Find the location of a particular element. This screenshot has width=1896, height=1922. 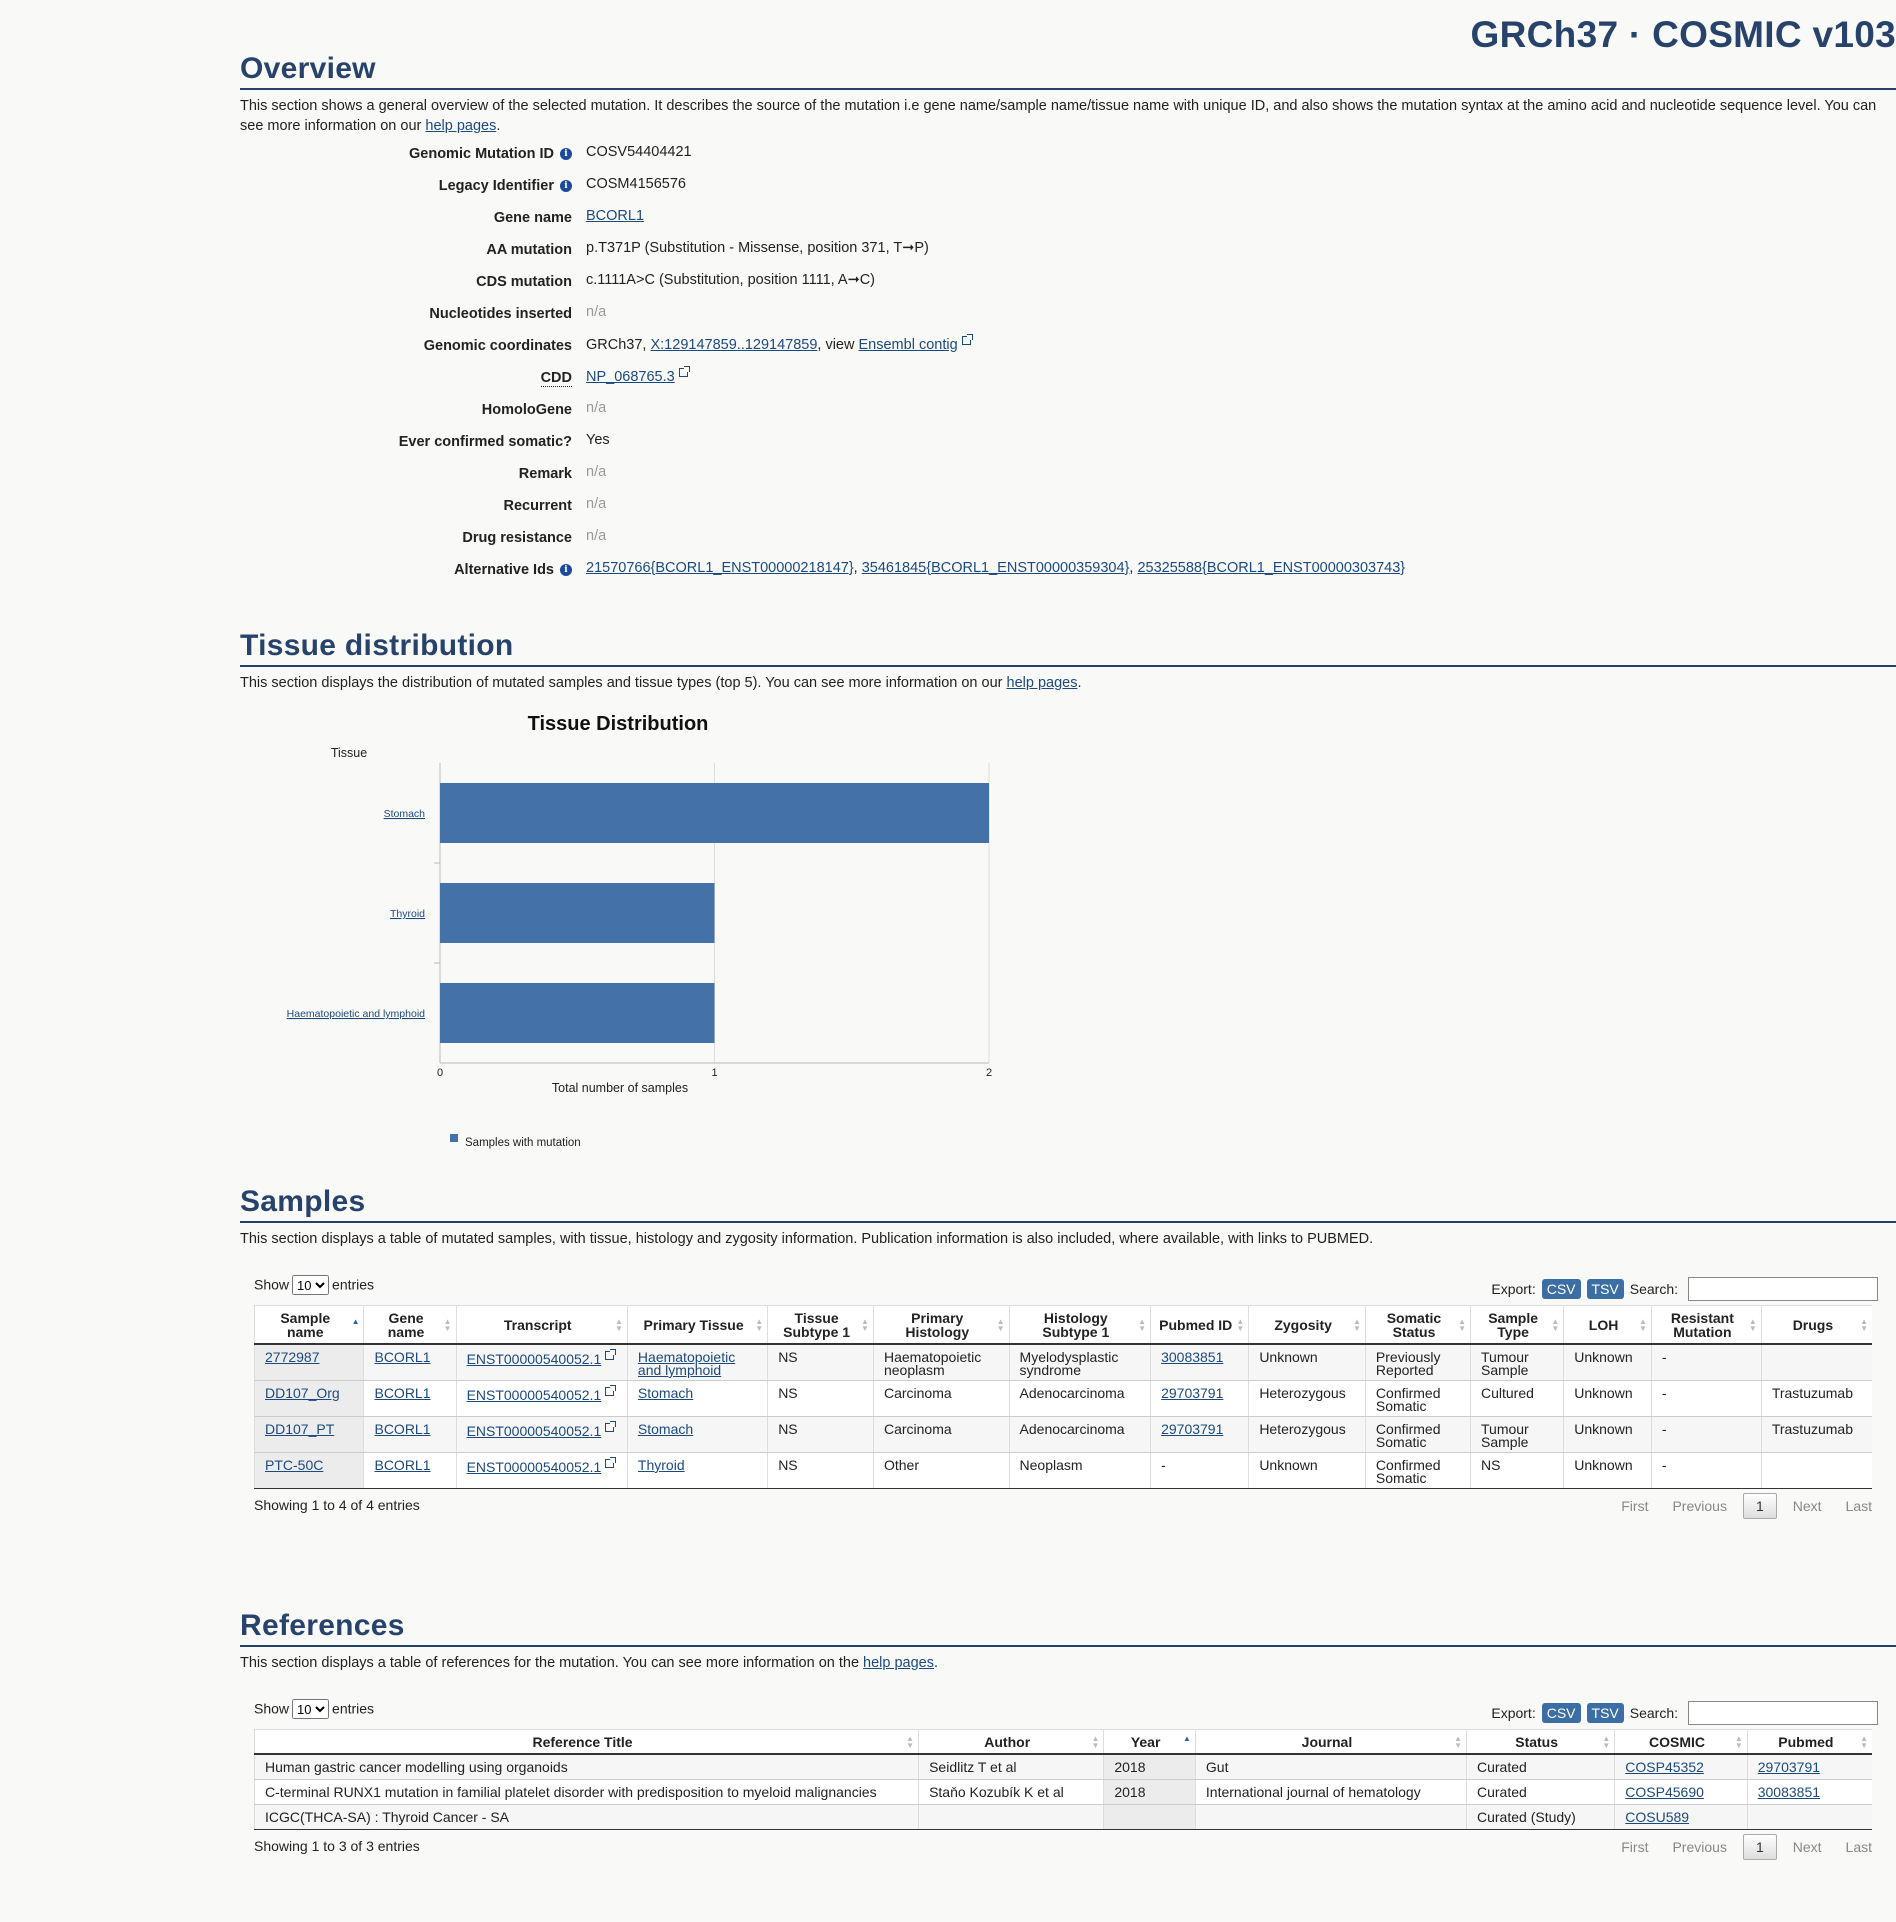

column-header-label: Reference Title is located at coordinates (582, 1742).